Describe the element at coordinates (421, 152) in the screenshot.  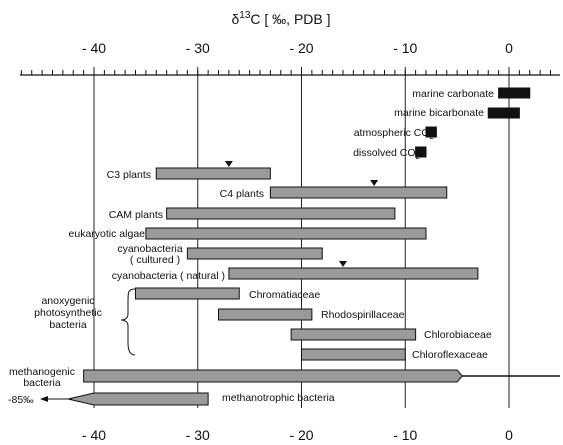
I see `bar-dissolved-co2` at that location.